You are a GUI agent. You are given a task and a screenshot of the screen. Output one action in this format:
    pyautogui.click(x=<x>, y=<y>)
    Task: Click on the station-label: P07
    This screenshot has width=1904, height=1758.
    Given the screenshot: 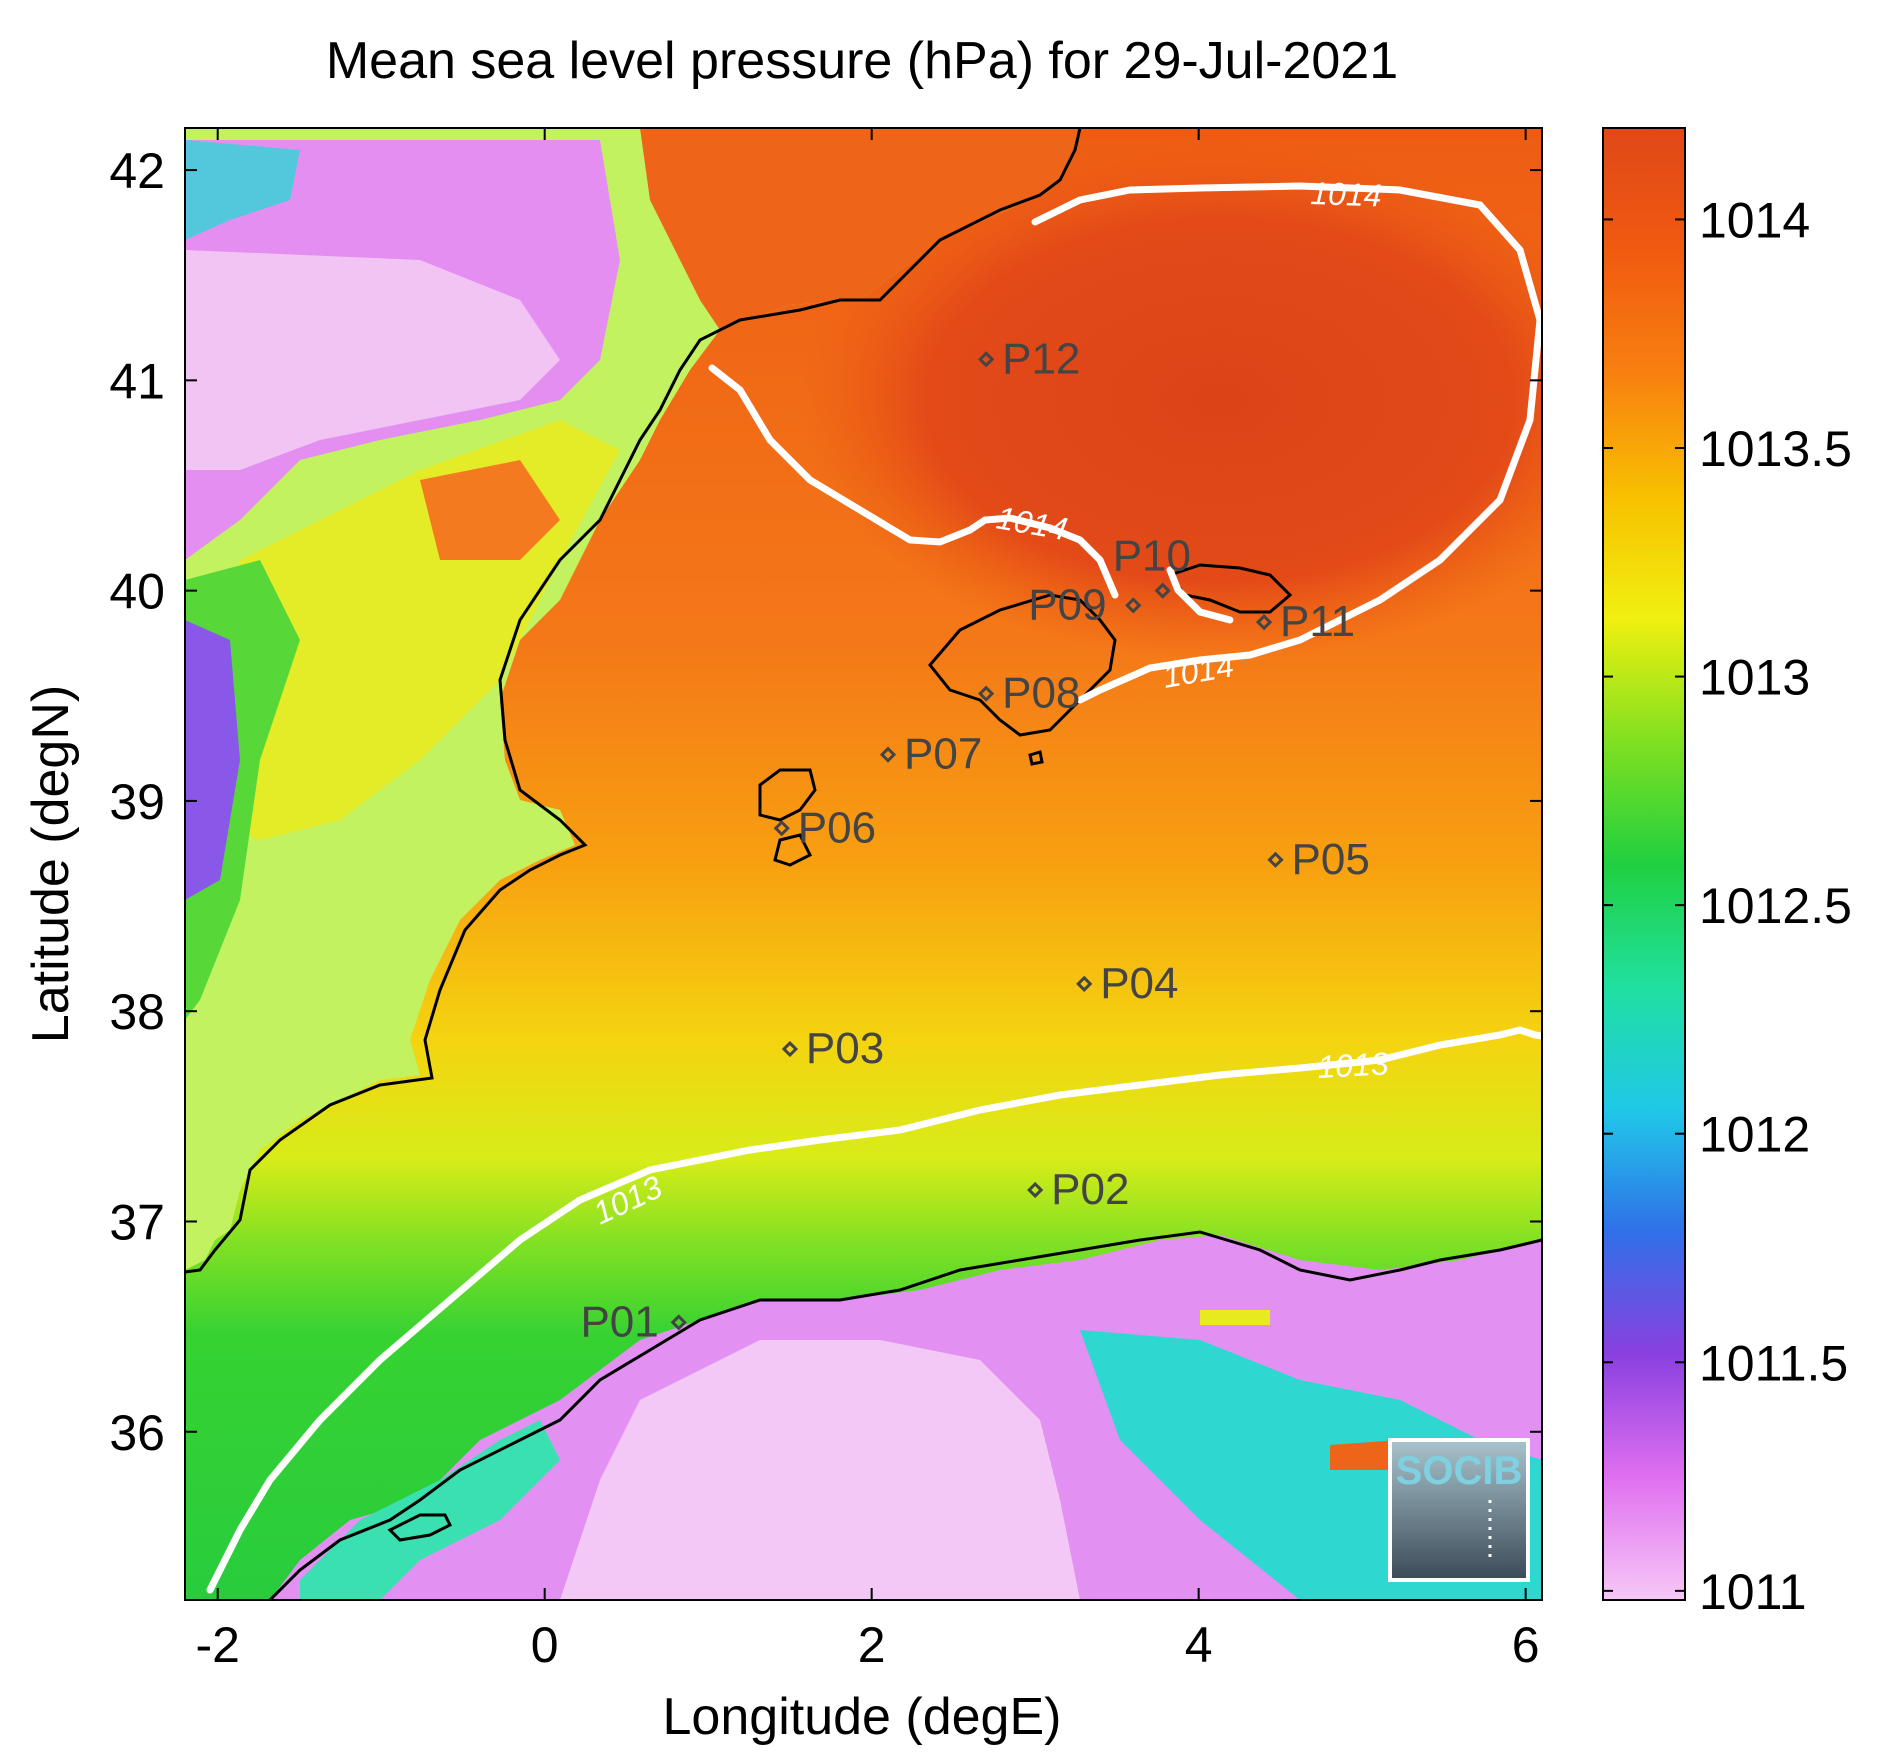 What is the action you would take?
    pyautogui.click(x=943, y=754)
    